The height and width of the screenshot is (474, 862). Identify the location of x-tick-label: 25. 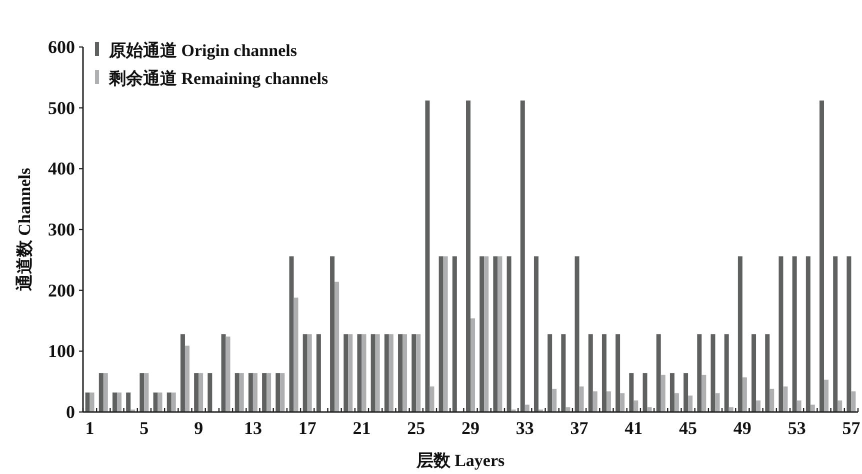
(416, 428).